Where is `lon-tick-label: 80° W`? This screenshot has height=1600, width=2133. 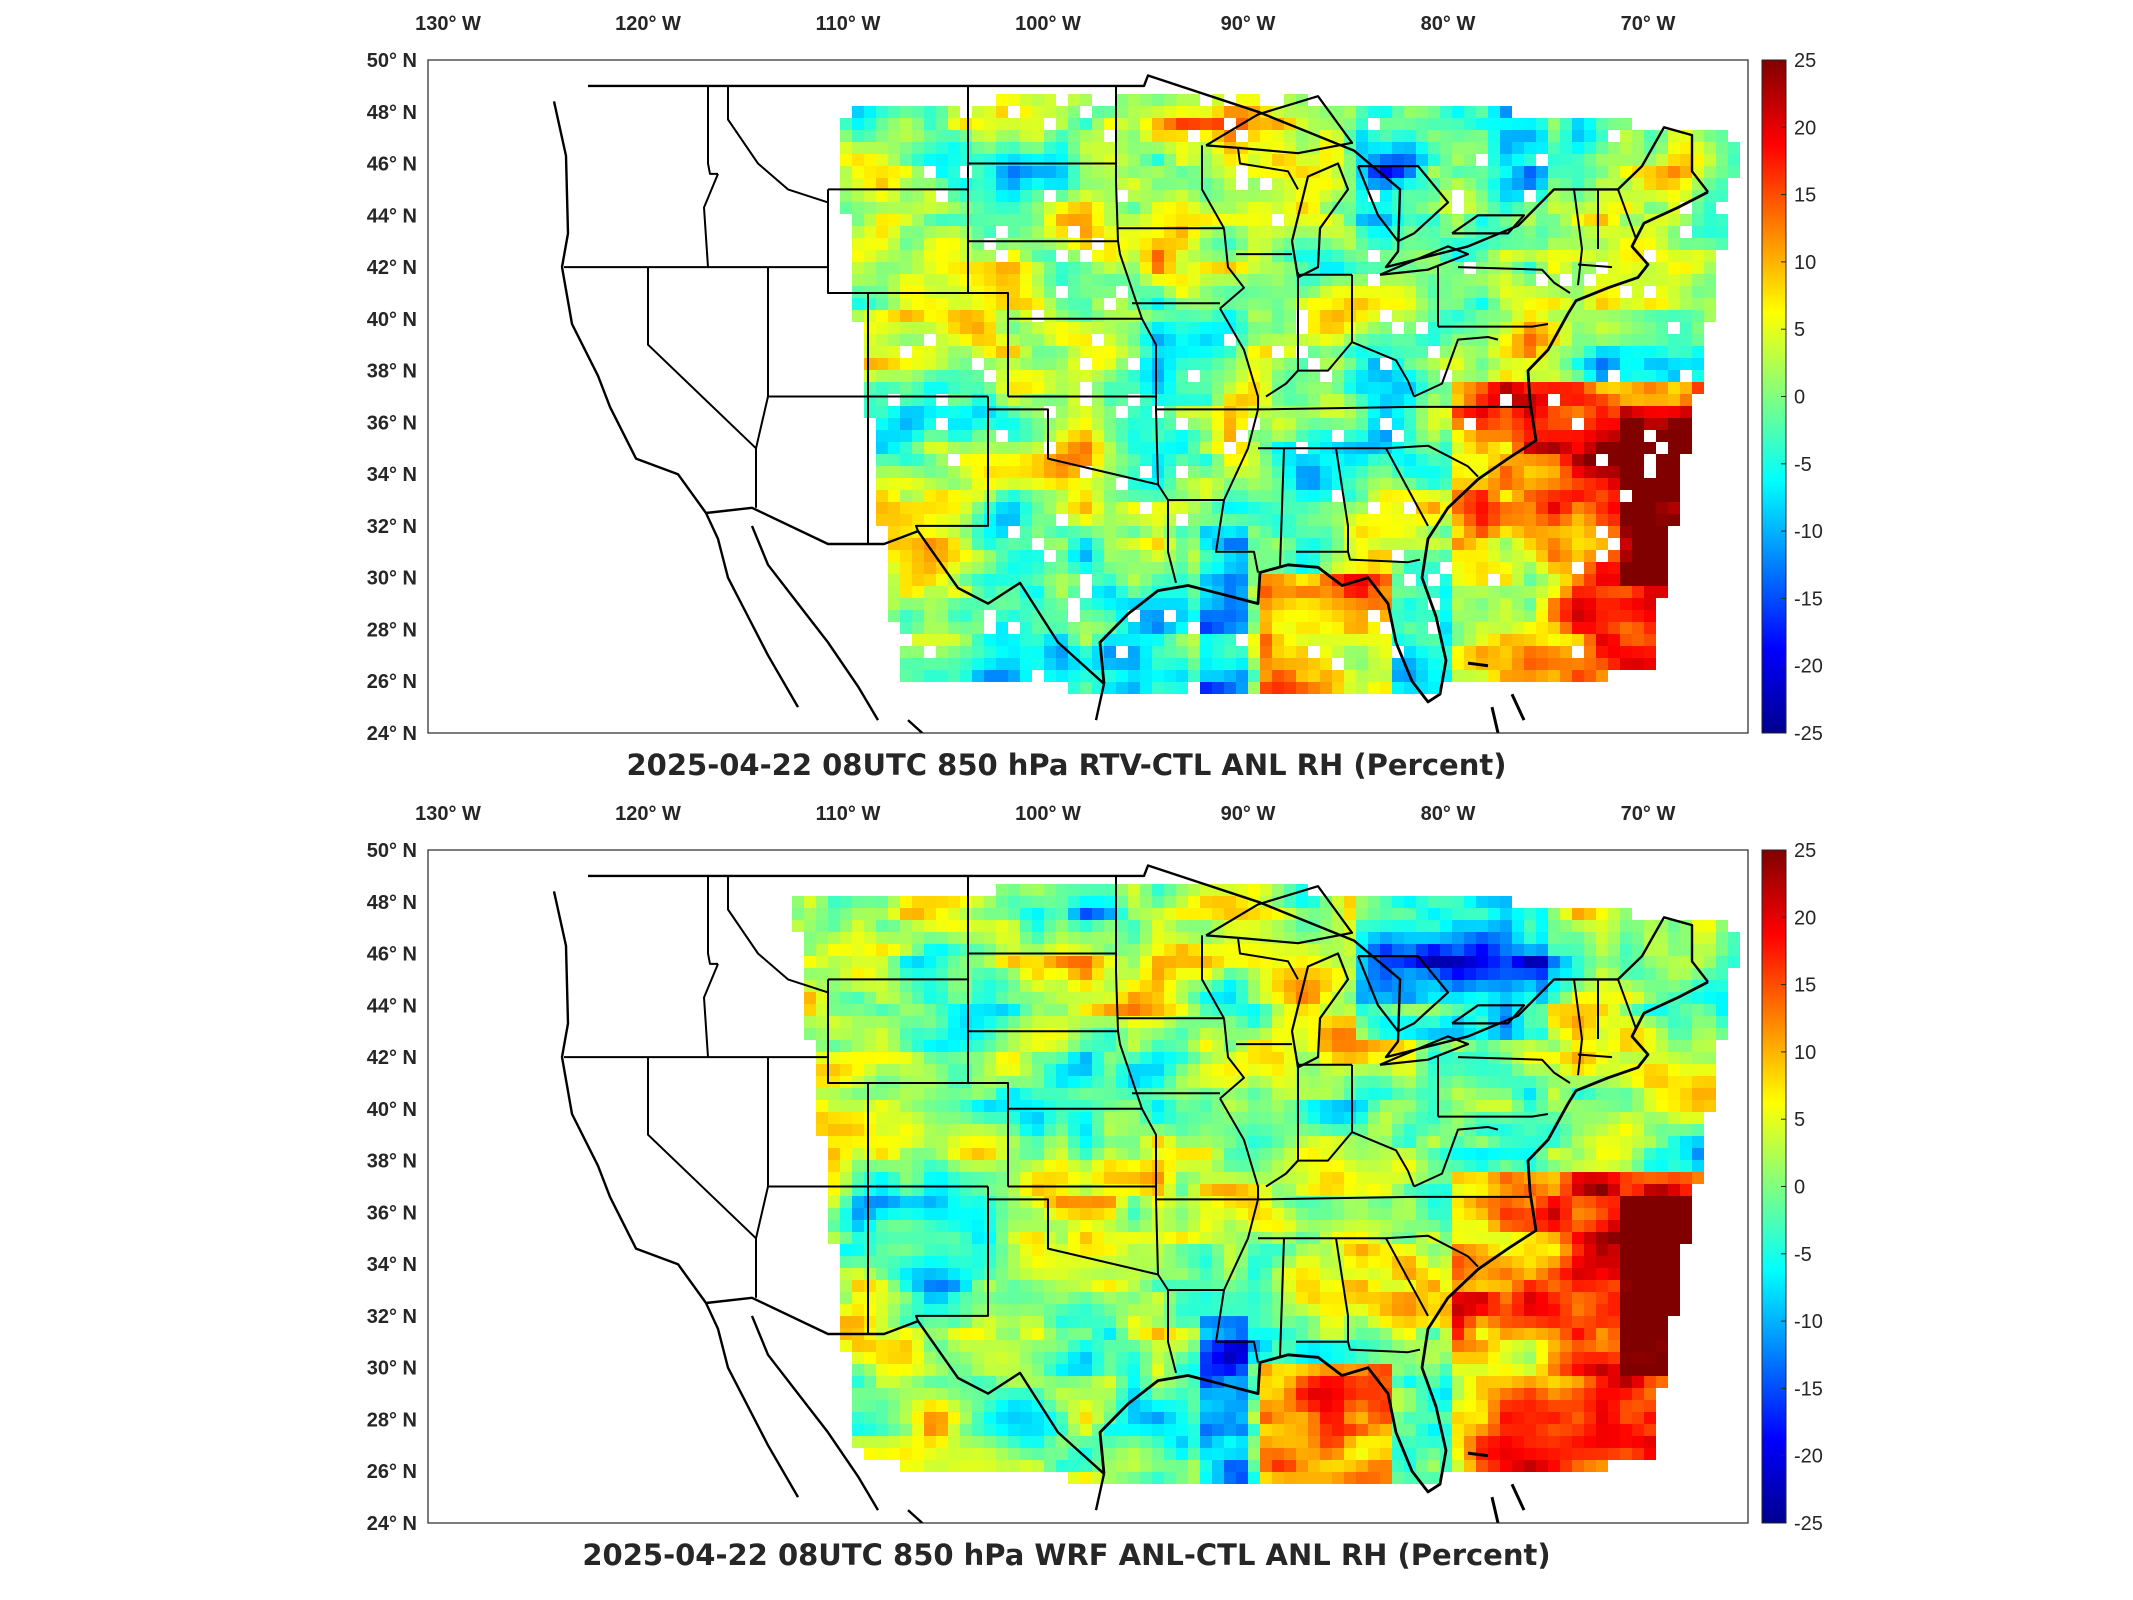 lon-tick-label: 80° W is located at coordinates (1448, 814).